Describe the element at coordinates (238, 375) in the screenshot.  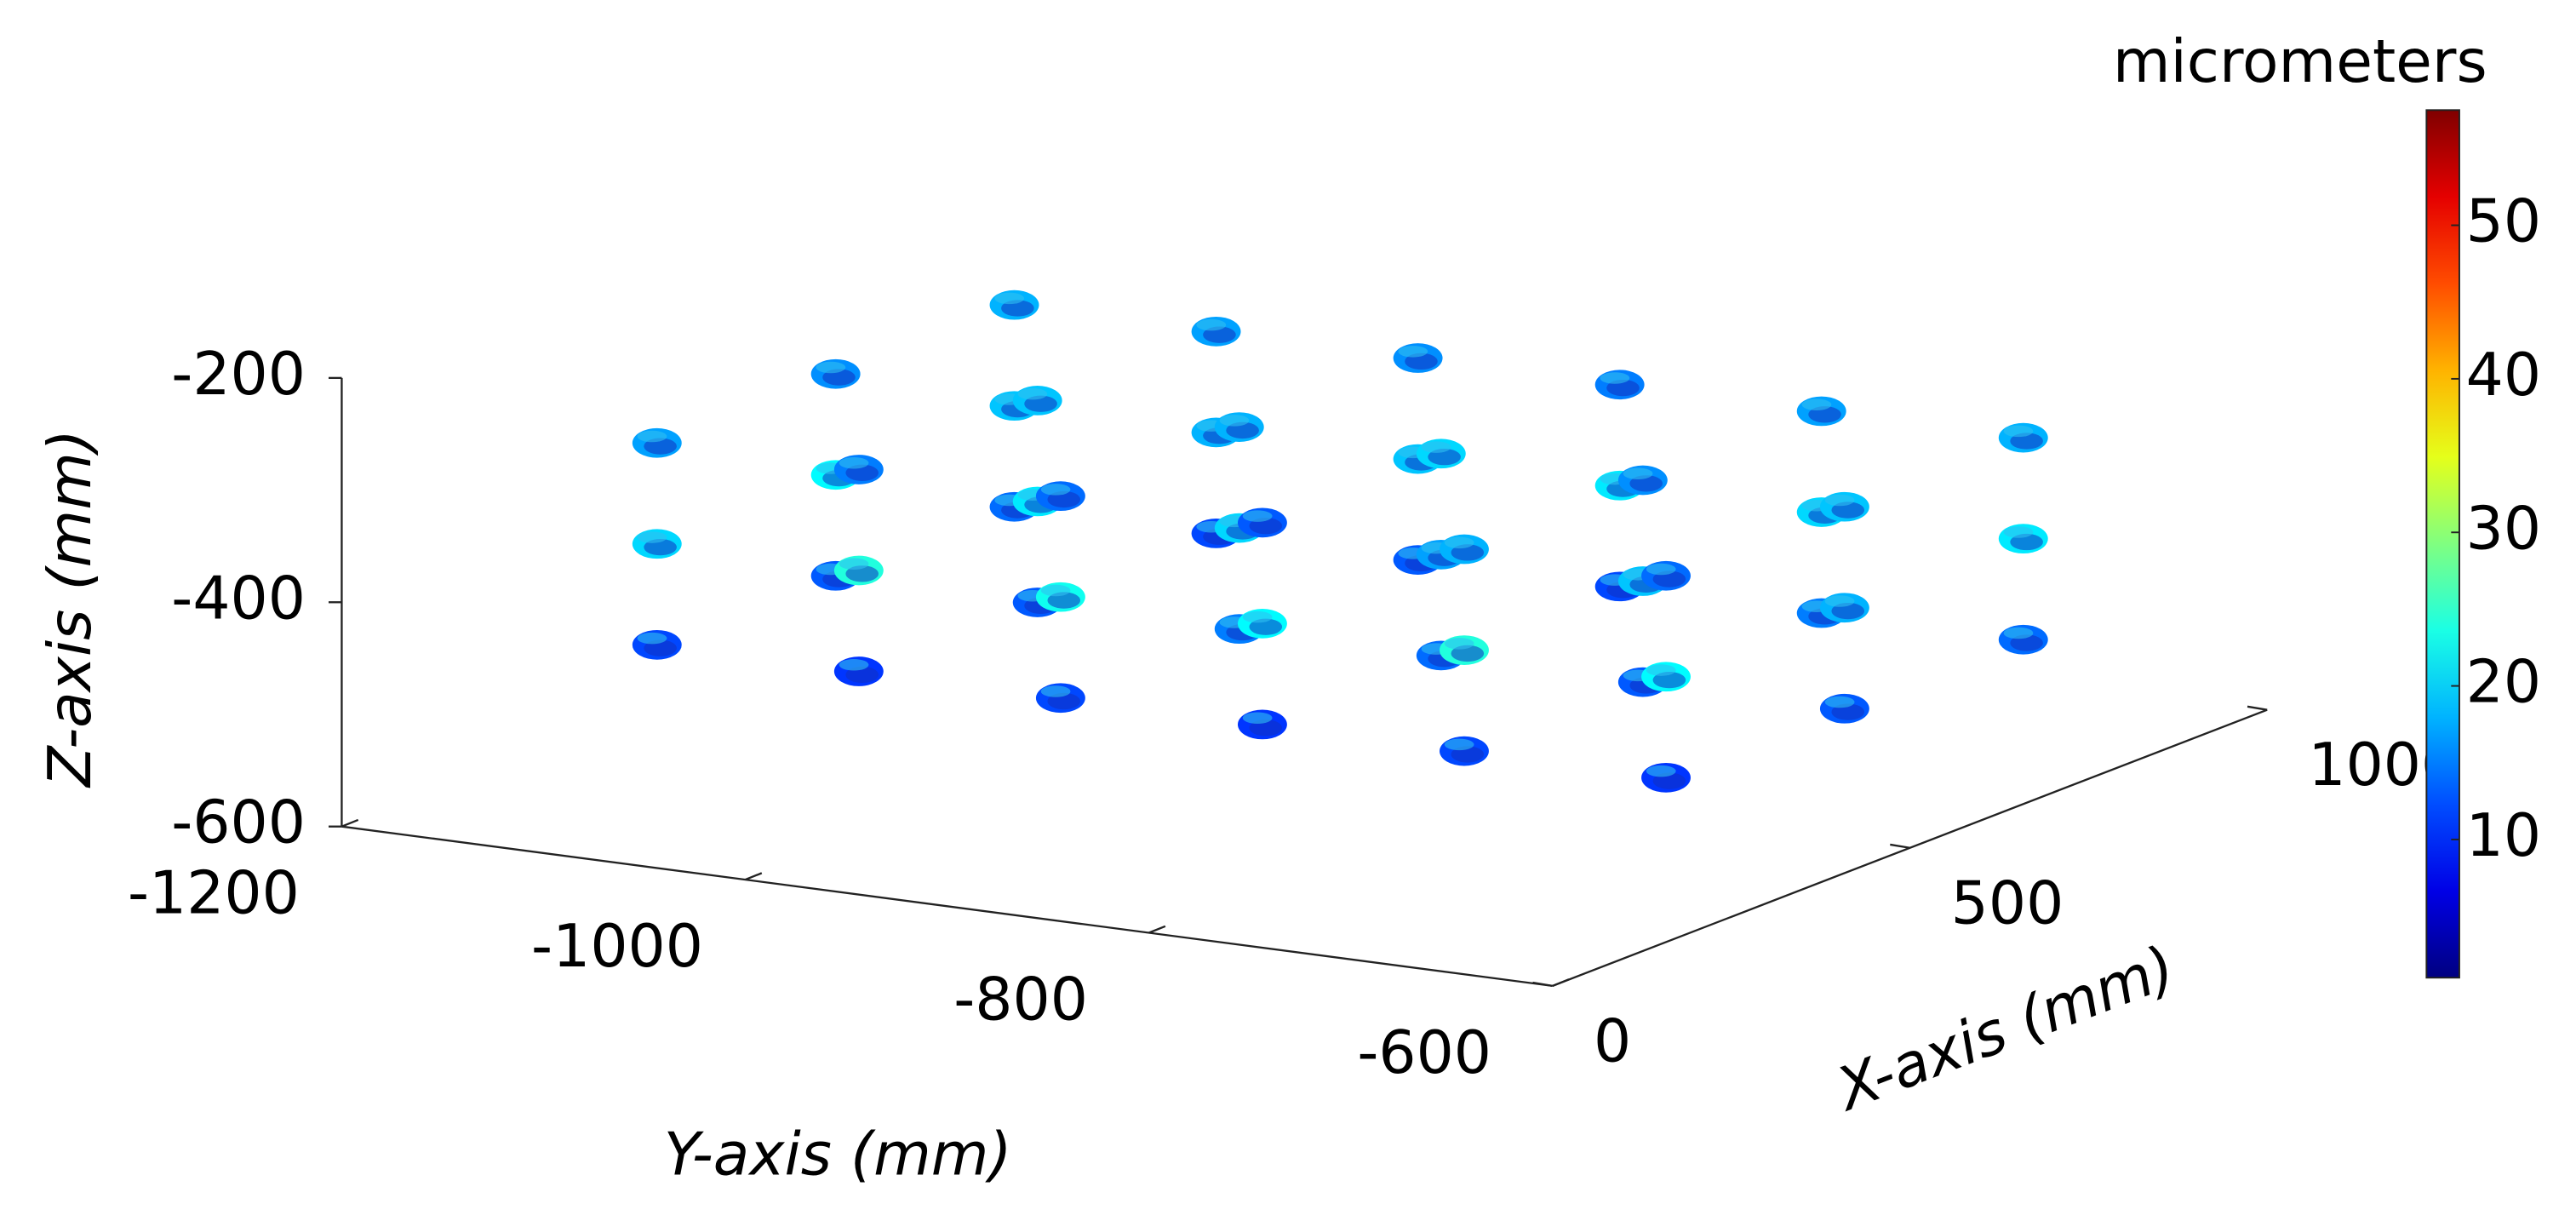
I see `z-tick-label: -200` at that location.